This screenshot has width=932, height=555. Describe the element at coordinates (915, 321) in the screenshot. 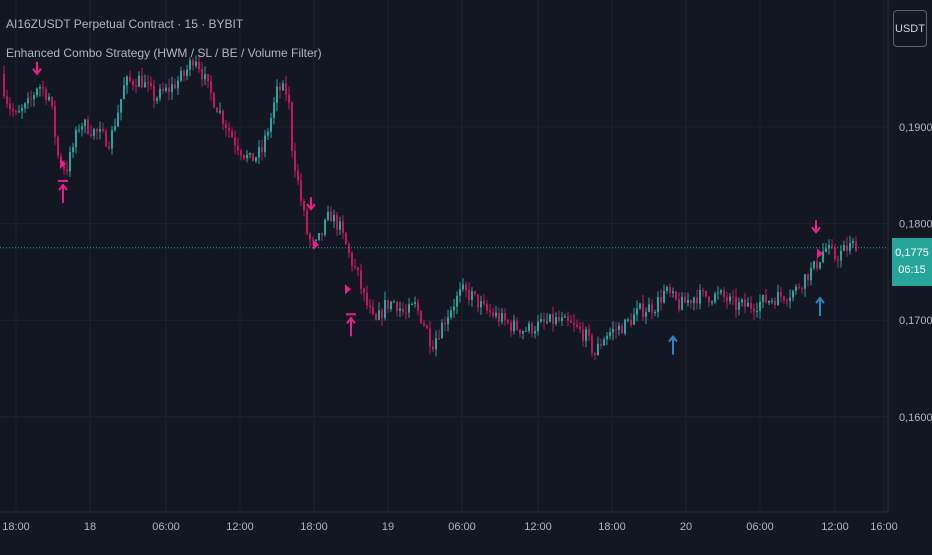

I see `price-tick-label: 0,1700` at that location.